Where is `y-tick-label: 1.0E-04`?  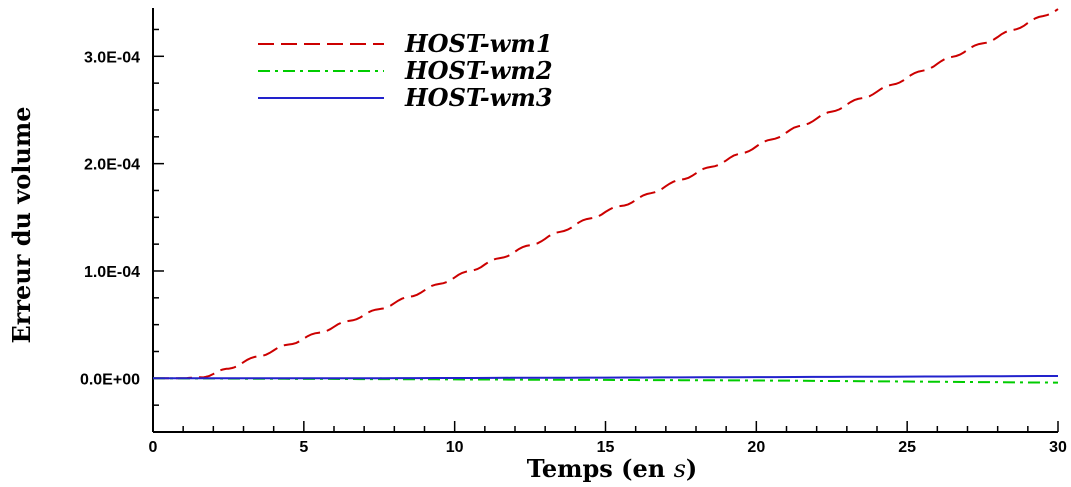
y-tick-label: 1.0E-04 is located at coordinates (112, 272).